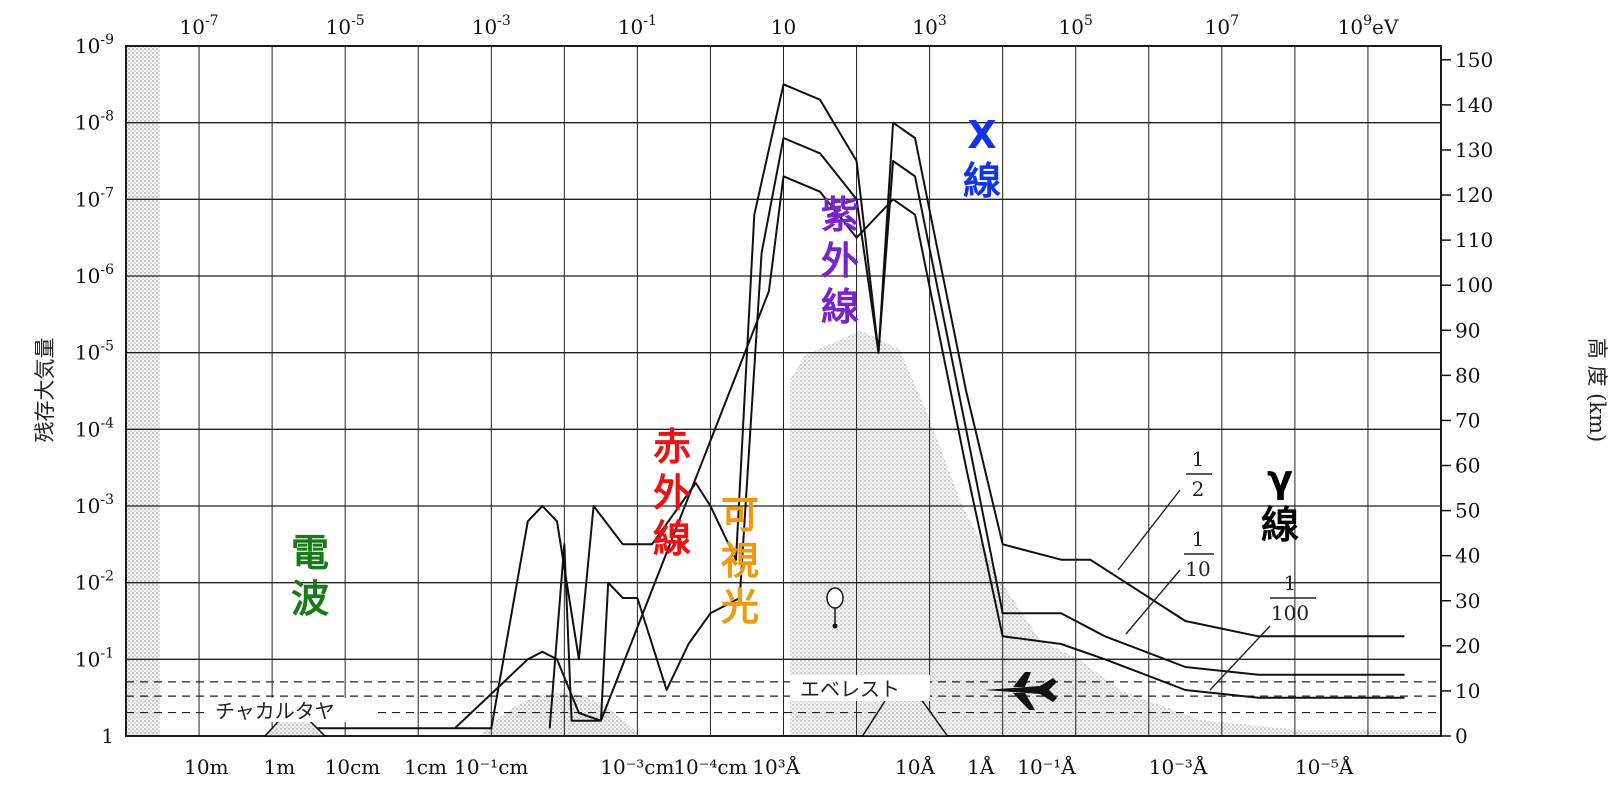 This screenshot has height=800, width=1614. I want to click on everest-label: エベレスト, so click(850, 689).